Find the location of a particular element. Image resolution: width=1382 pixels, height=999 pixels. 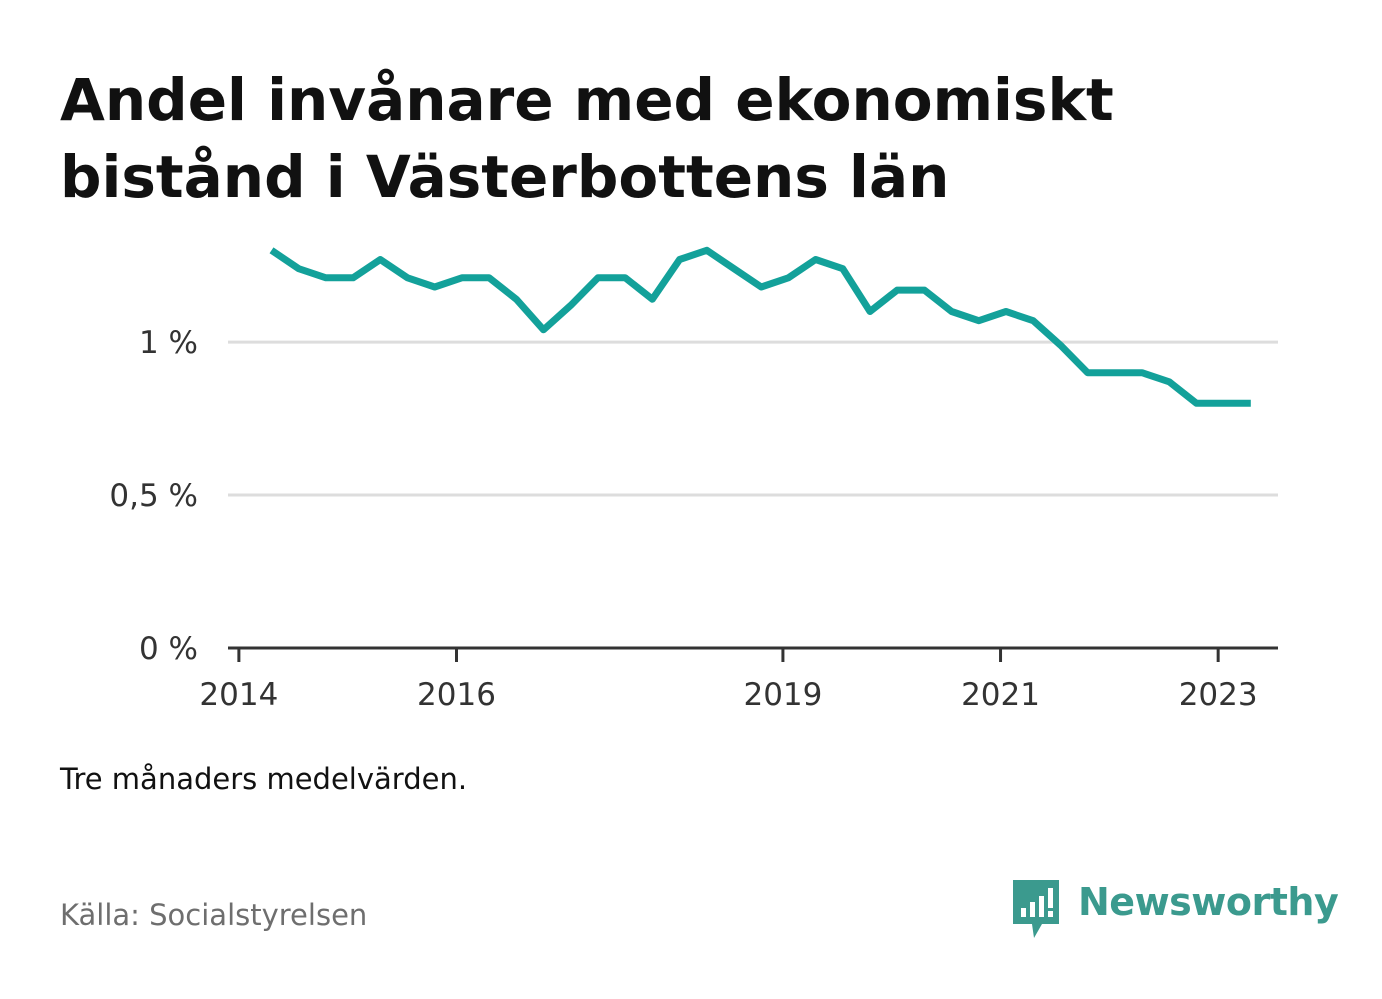

x-tick-label: 2016 is located at coordinates (456, 695).